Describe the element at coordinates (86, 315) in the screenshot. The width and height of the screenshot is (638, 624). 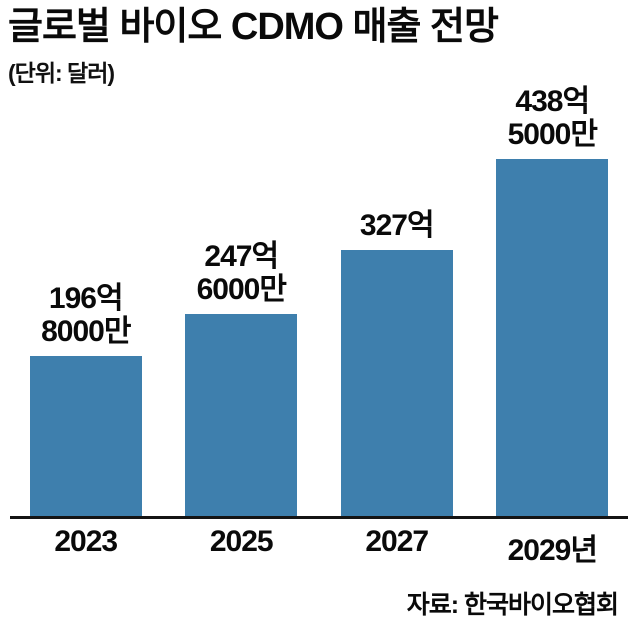
I see `bar-value-label: 196억 8000만` at that location.